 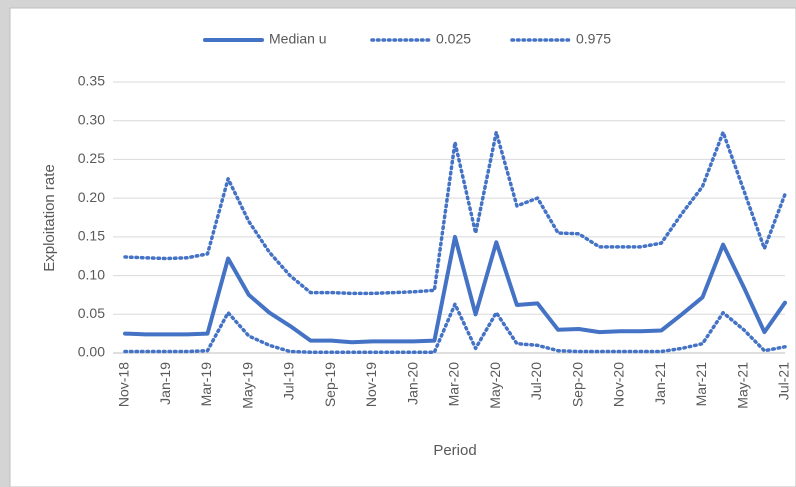 What do you see at coordinates (660, 383) in the screenshot?
I see `x-tick-label: Jan-21` at bounding box center [660, 383].